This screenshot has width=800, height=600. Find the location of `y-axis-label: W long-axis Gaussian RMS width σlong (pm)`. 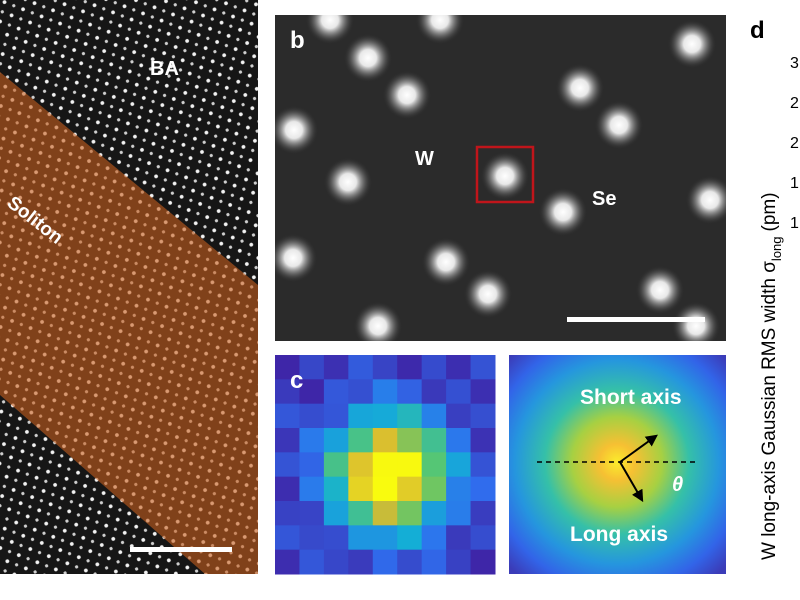

y-axis-label: W long-axis Gaussian RMS width σlong (pm) is located at coordinates (771, 376).